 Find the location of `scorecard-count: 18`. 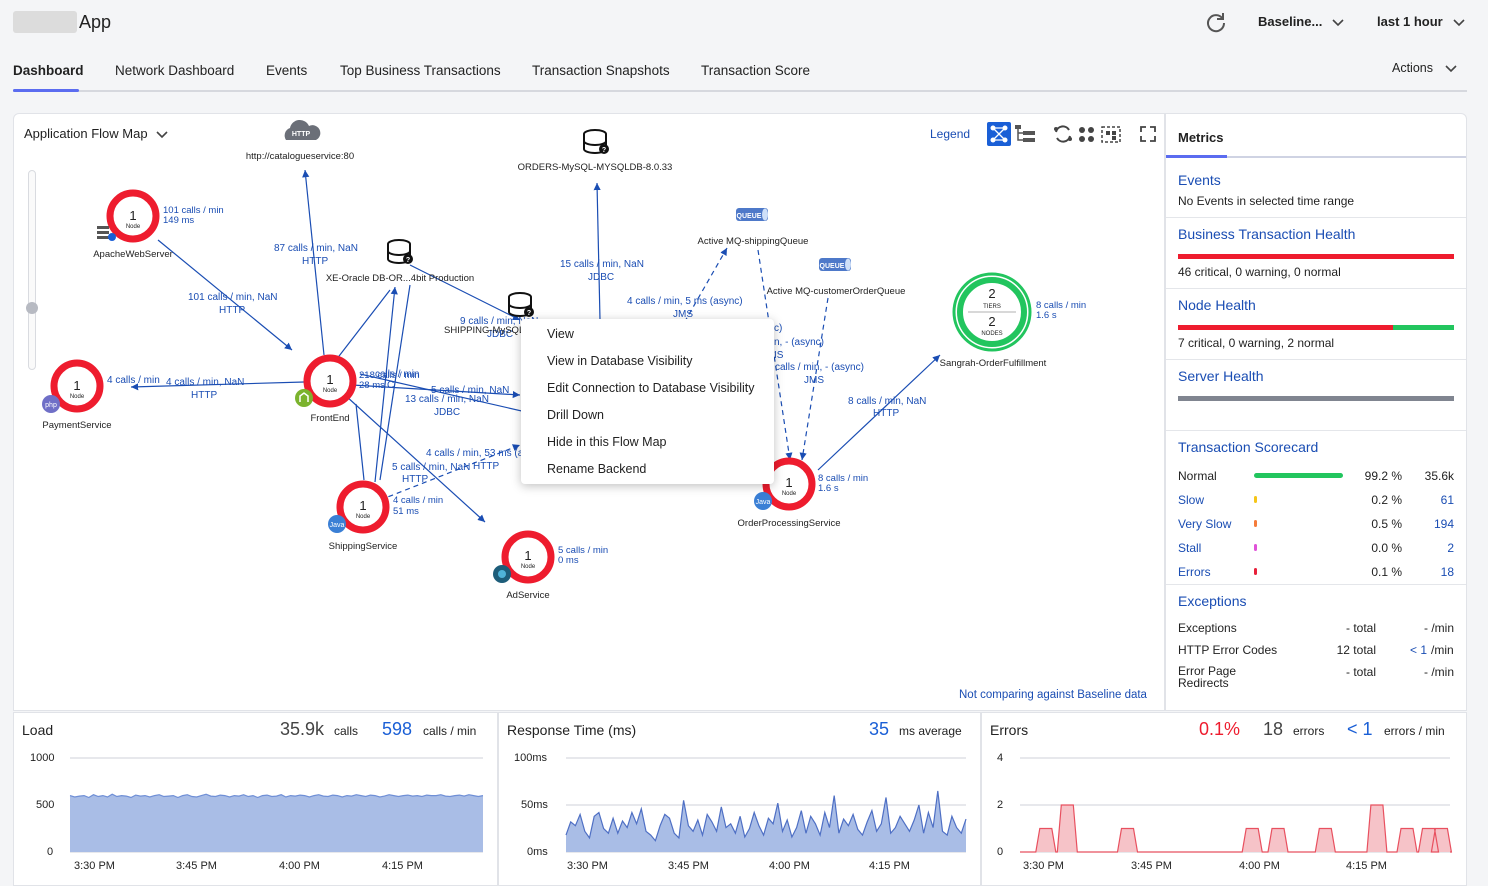

scorecard-count: 18 is located at coordinates (1447, 572).